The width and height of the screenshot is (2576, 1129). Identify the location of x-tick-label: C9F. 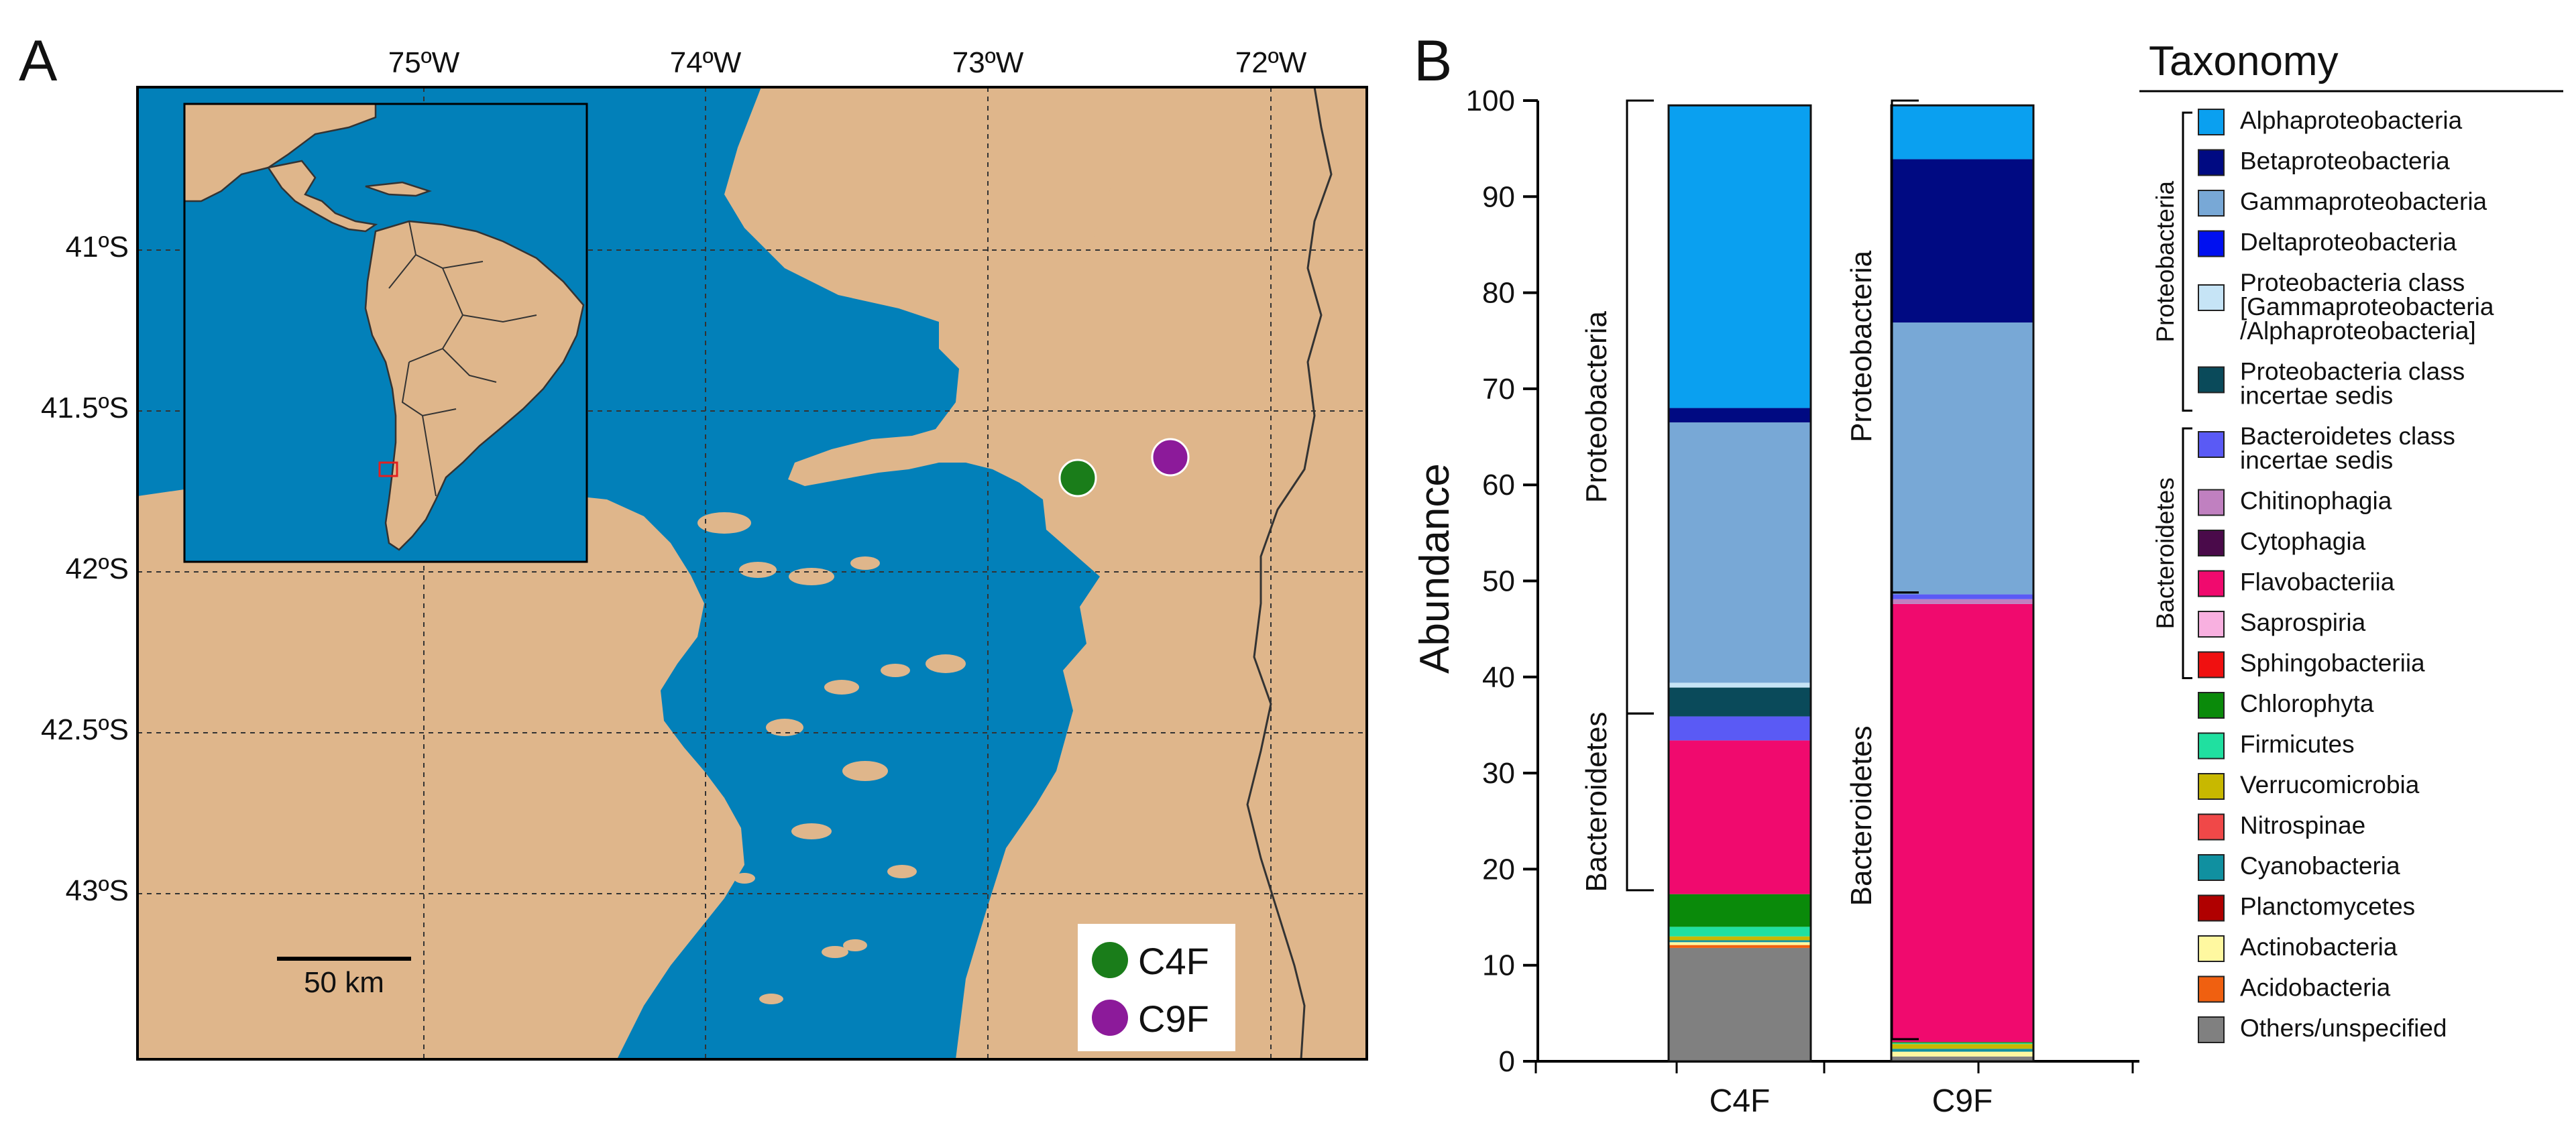
(1962, 1101).